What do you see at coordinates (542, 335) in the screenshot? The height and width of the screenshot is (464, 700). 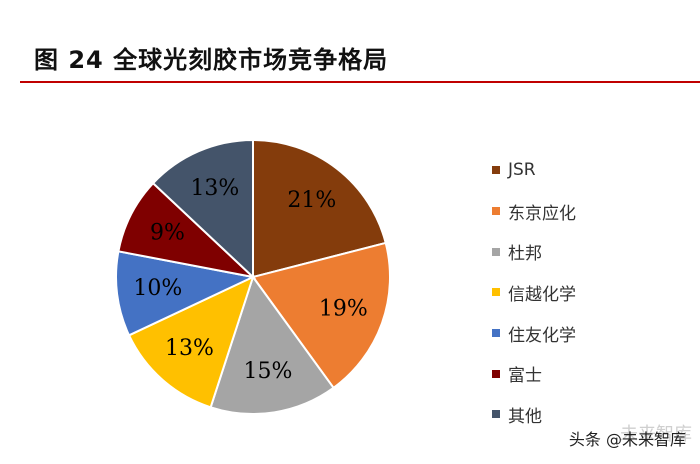 I see `legend-label: 住友化学` at bounding box center [542, 335].